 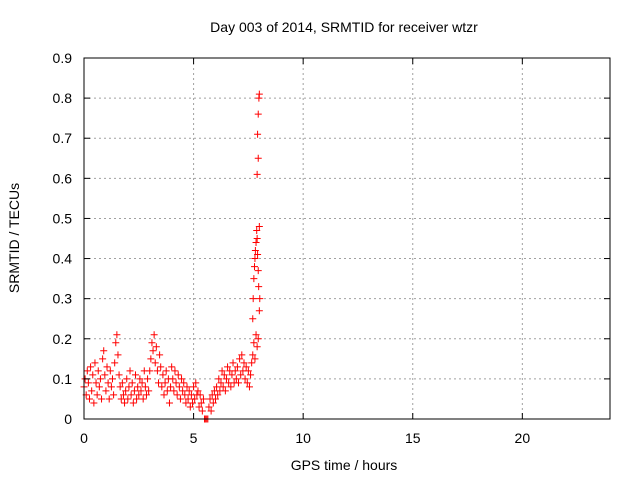 I want to click on x-tick-label: 20, so click(x=523, y=438).